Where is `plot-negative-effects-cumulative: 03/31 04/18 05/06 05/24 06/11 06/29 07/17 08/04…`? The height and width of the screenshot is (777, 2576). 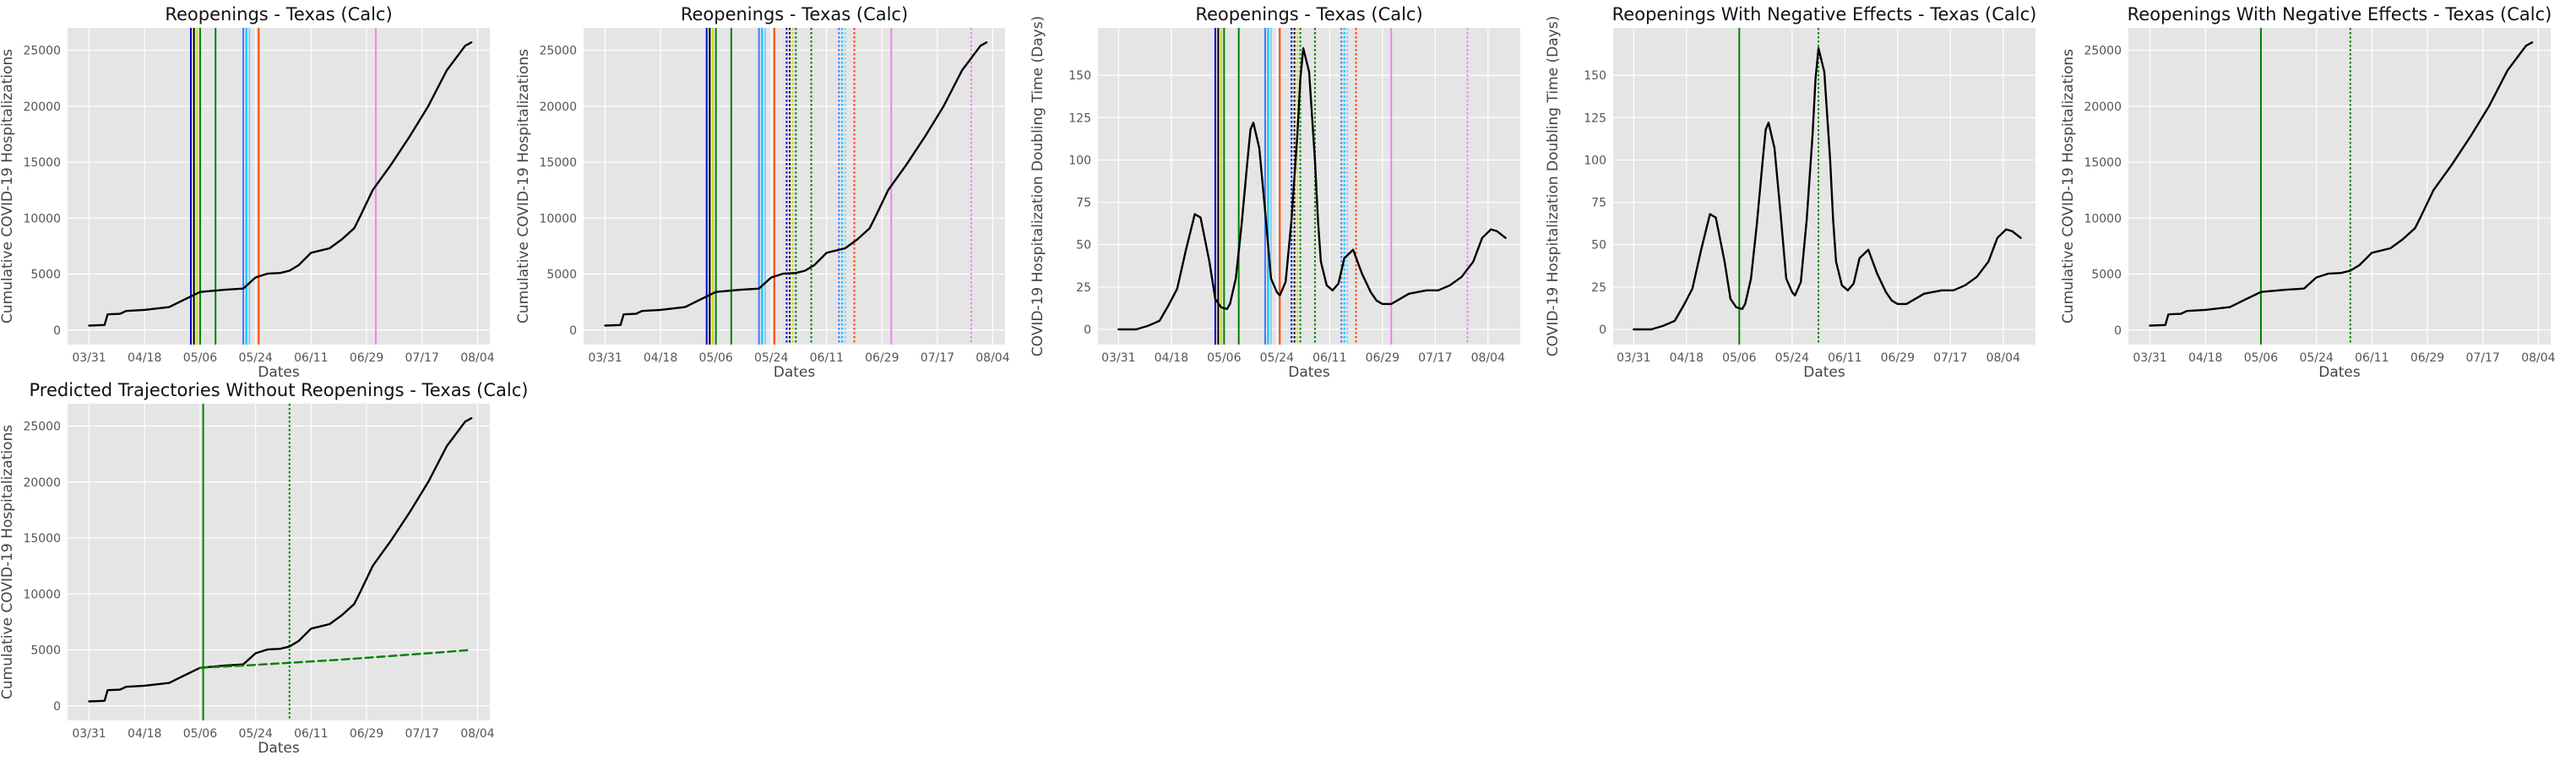 plot-negative-effects-cumulative: 03/31 04/18 05/06 05/24 06/11 06/29 07/17 08/04… is located at coordinates (2308, 192).